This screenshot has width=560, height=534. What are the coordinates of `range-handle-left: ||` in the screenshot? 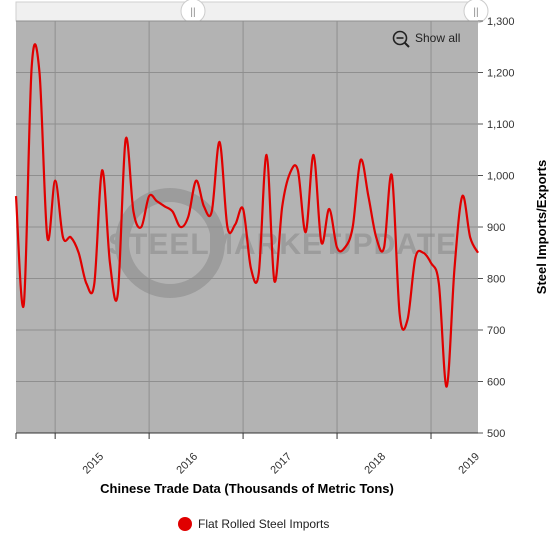 It's located at (193, 12).